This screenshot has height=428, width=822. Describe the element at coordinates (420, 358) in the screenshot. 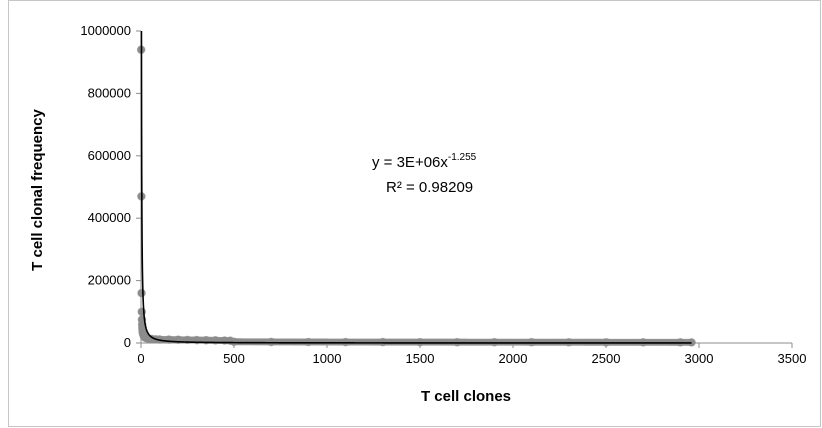

I see `x-tick-label: 1500` at that location.